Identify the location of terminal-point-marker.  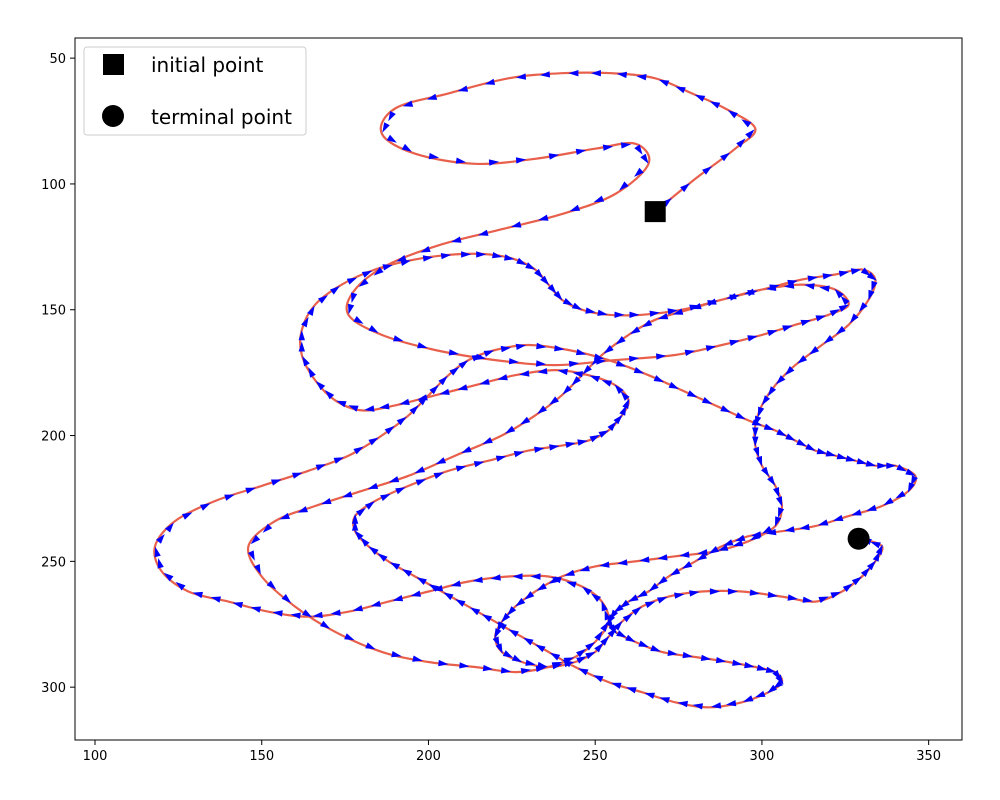
(858, 538).